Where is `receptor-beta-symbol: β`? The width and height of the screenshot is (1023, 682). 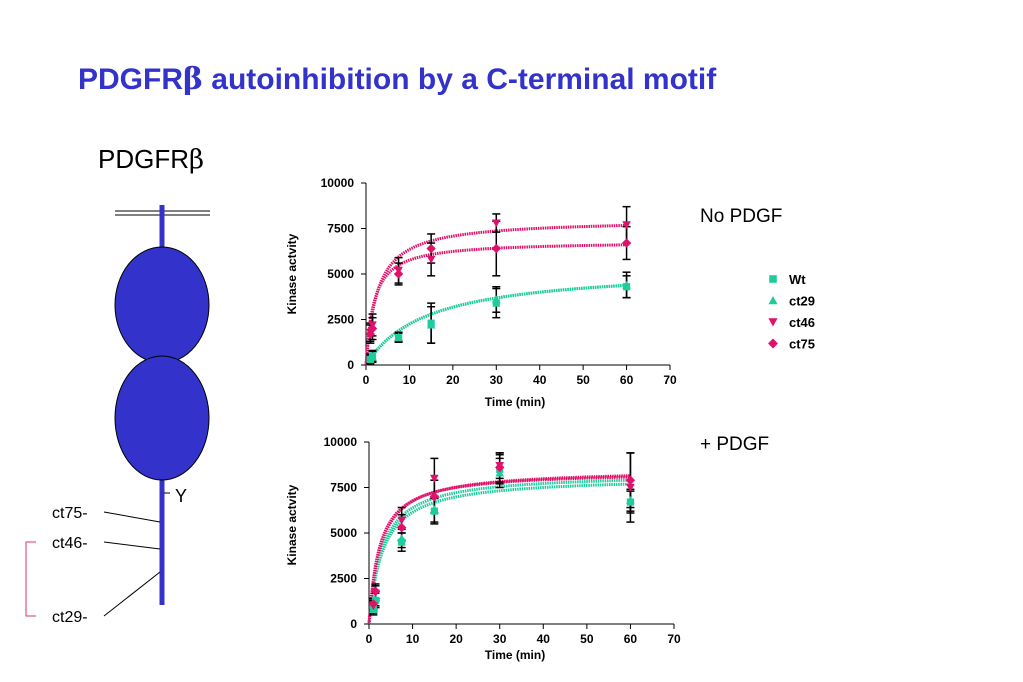 receptor-beta-symbol: β is located at coordinates (197, 160).